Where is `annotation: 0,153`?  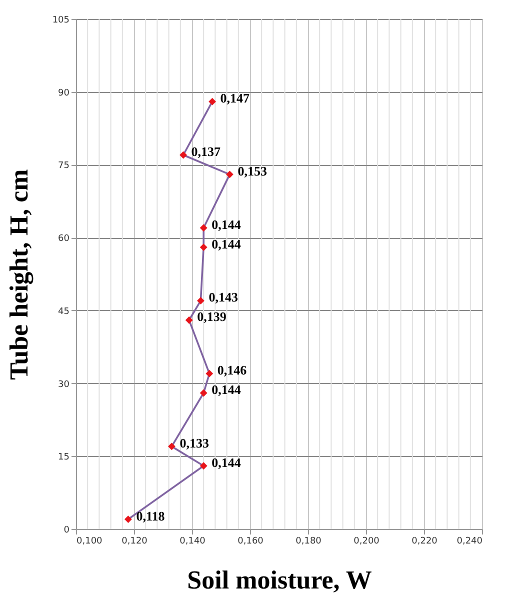
annotation: 0,153 is located at coordinates (253, 170).